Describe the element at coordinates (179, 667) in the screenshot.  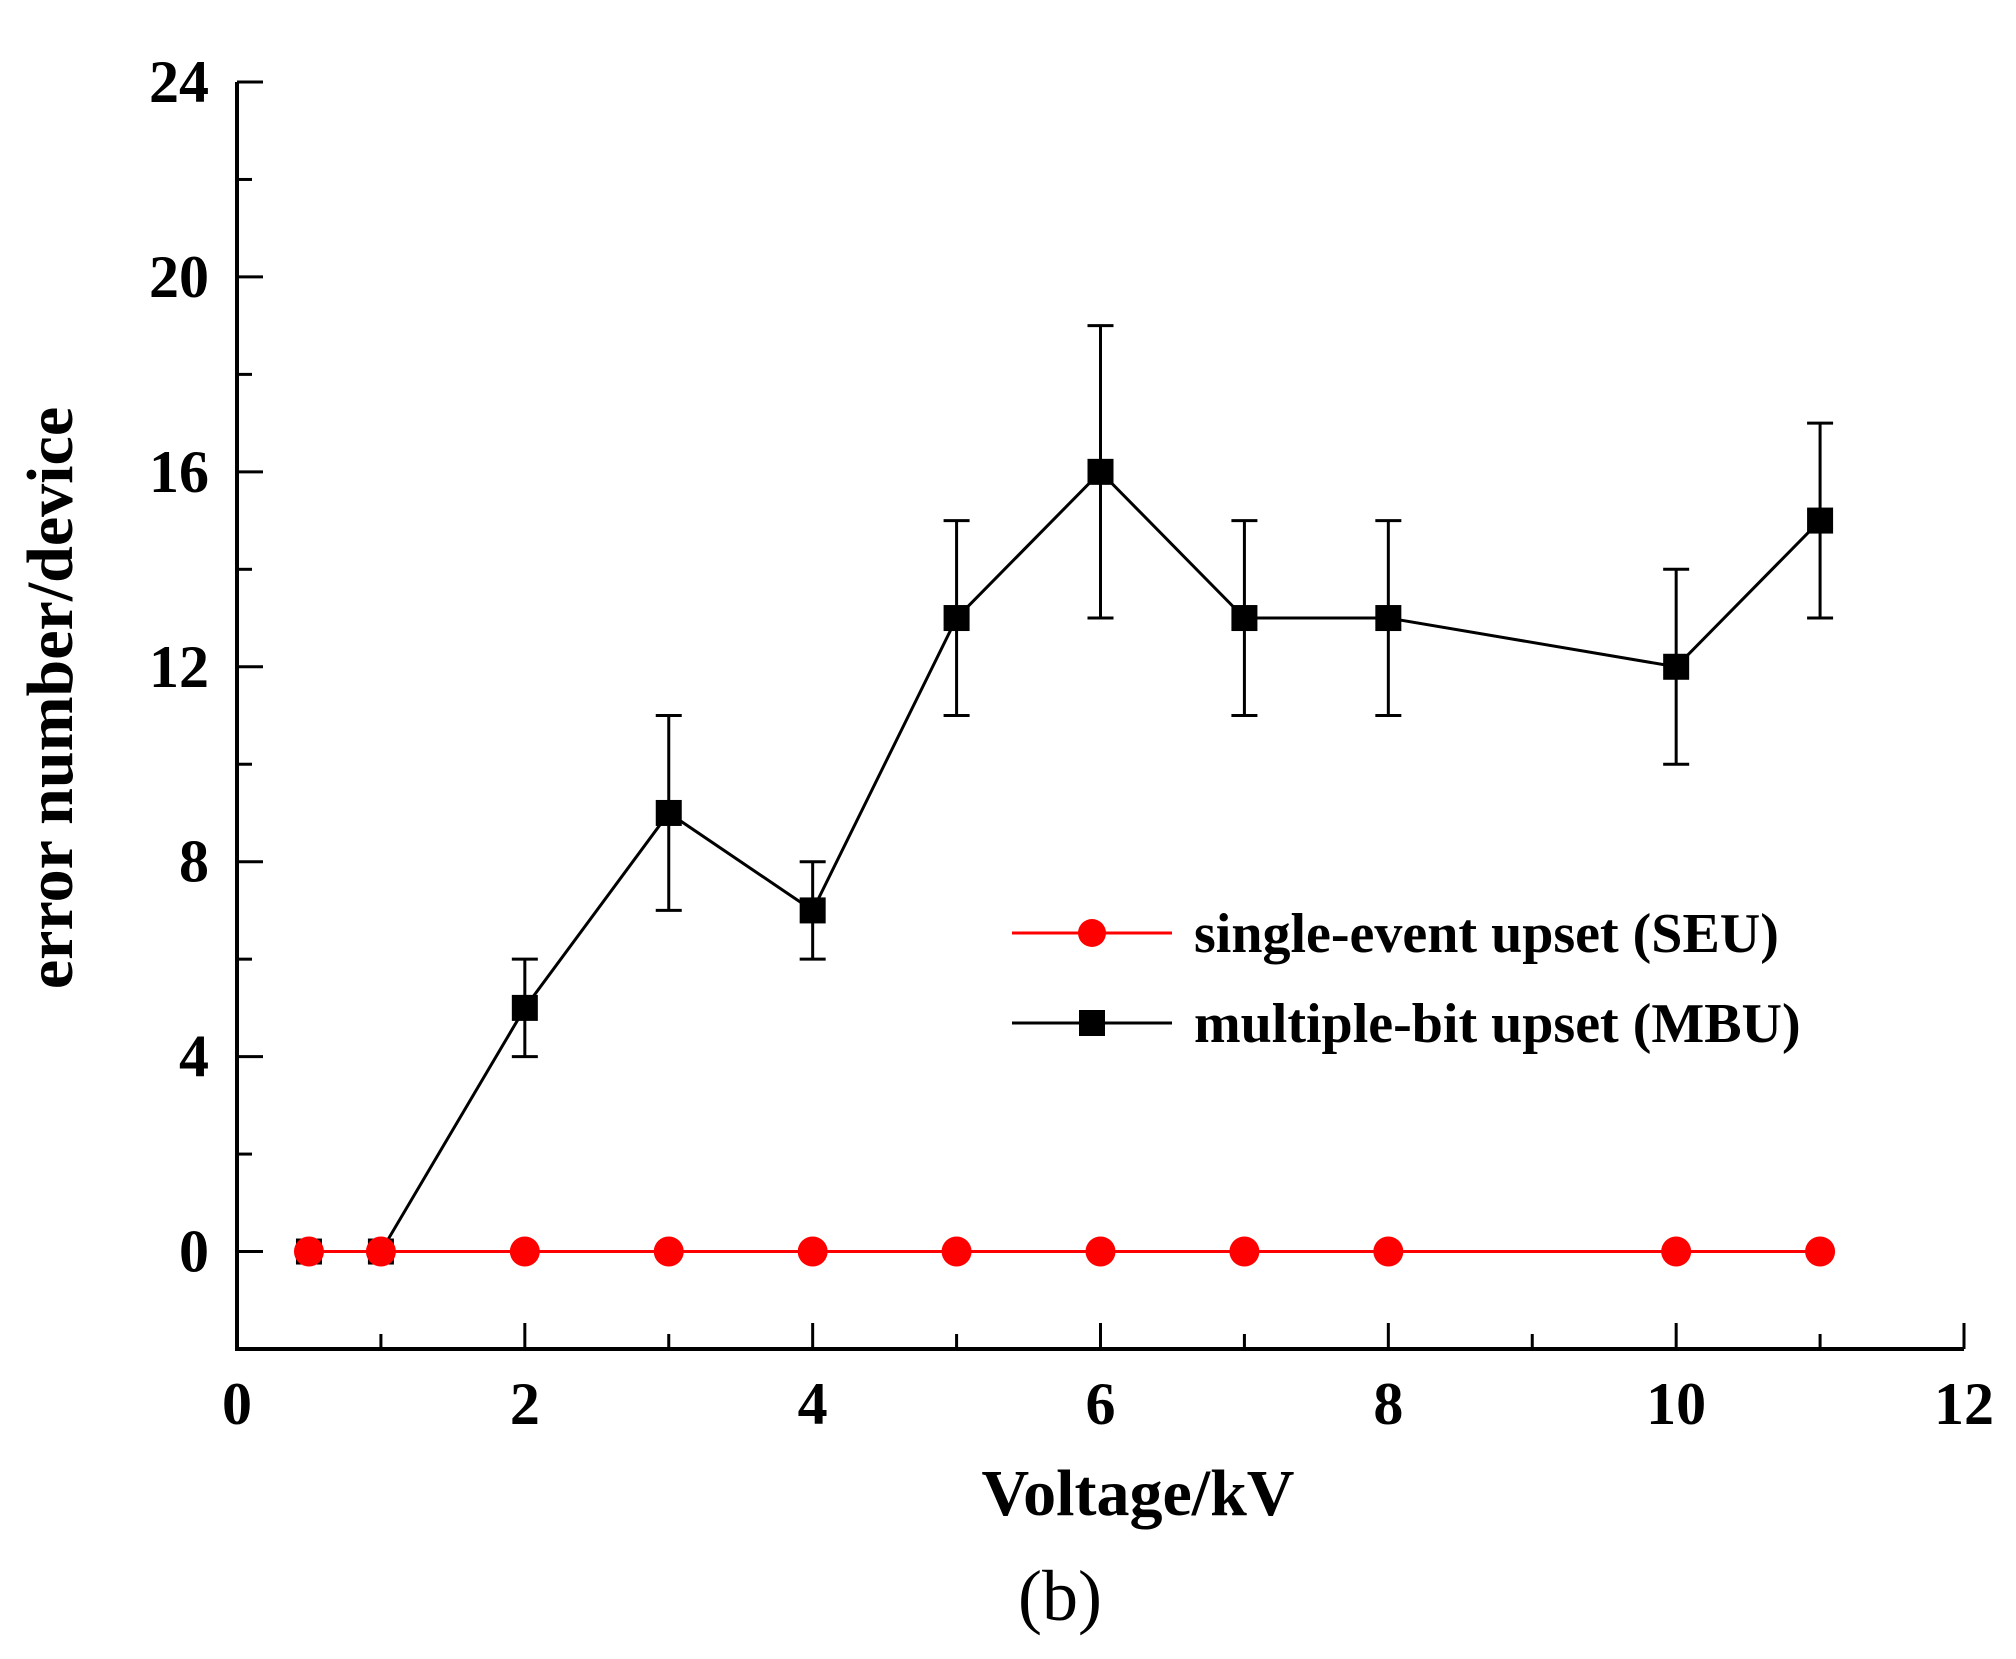
I see `y-tick-label: 12` at that location.